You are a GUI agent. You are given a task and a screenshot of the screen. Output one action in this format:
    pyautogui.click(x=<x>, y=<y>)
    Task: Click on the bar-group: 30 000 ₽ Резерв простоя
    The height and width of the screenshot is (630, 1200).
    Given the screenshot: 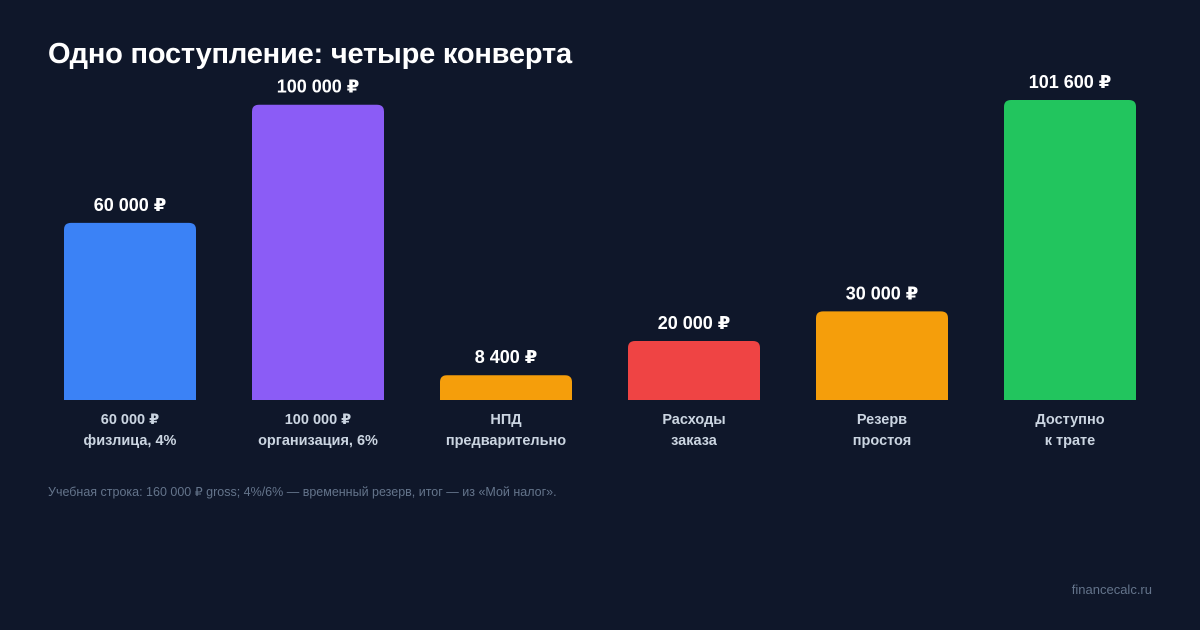 What is the action you would take?
    pyautogui.click(x=882, y=366)
    